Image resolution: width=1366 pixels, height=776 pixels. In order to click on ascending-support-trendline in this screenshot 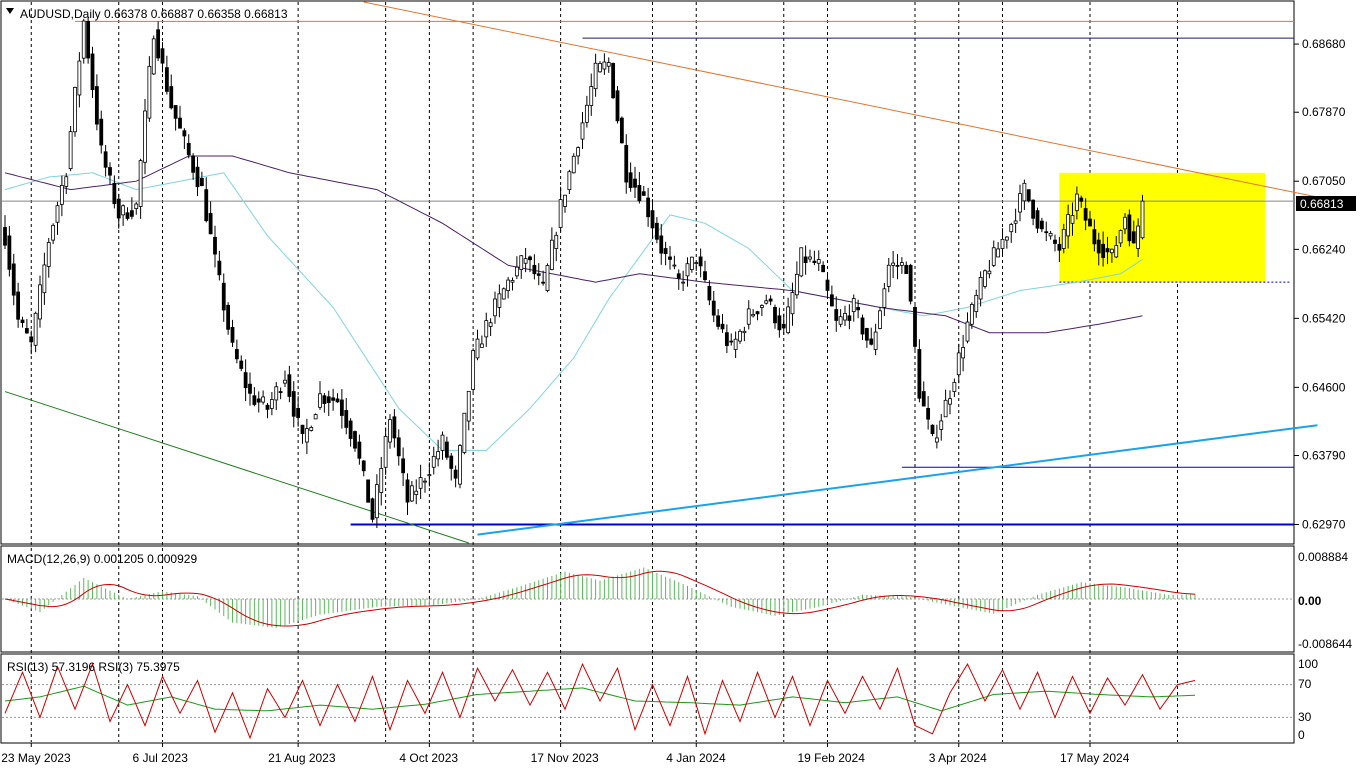, I will do `click(897, 480)`.